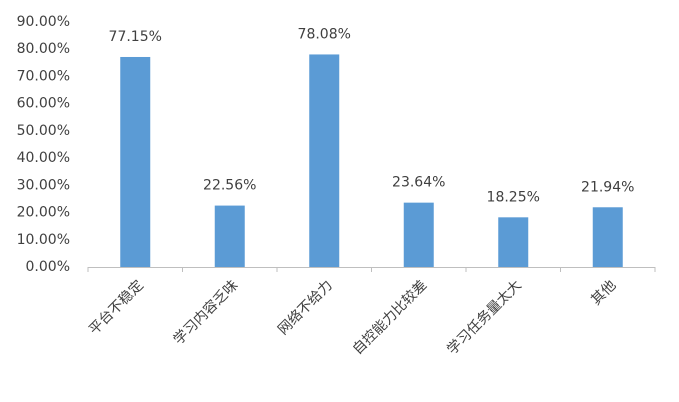 This screenshot has width=679, height=402. I want to click on y-tick-label: 20.00%, so click(43, 213).